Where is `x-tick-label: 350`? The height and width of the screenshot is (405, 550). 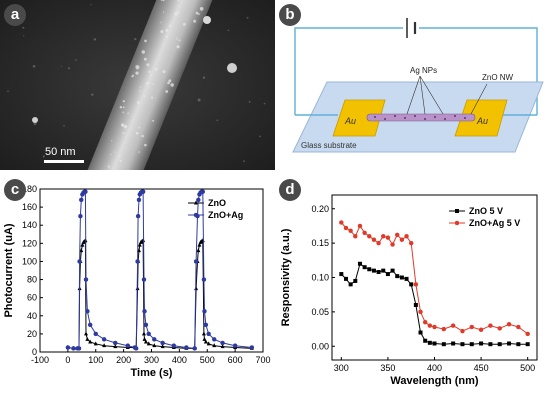 x-tick-label: 350 is located at coordinates (387, 368).